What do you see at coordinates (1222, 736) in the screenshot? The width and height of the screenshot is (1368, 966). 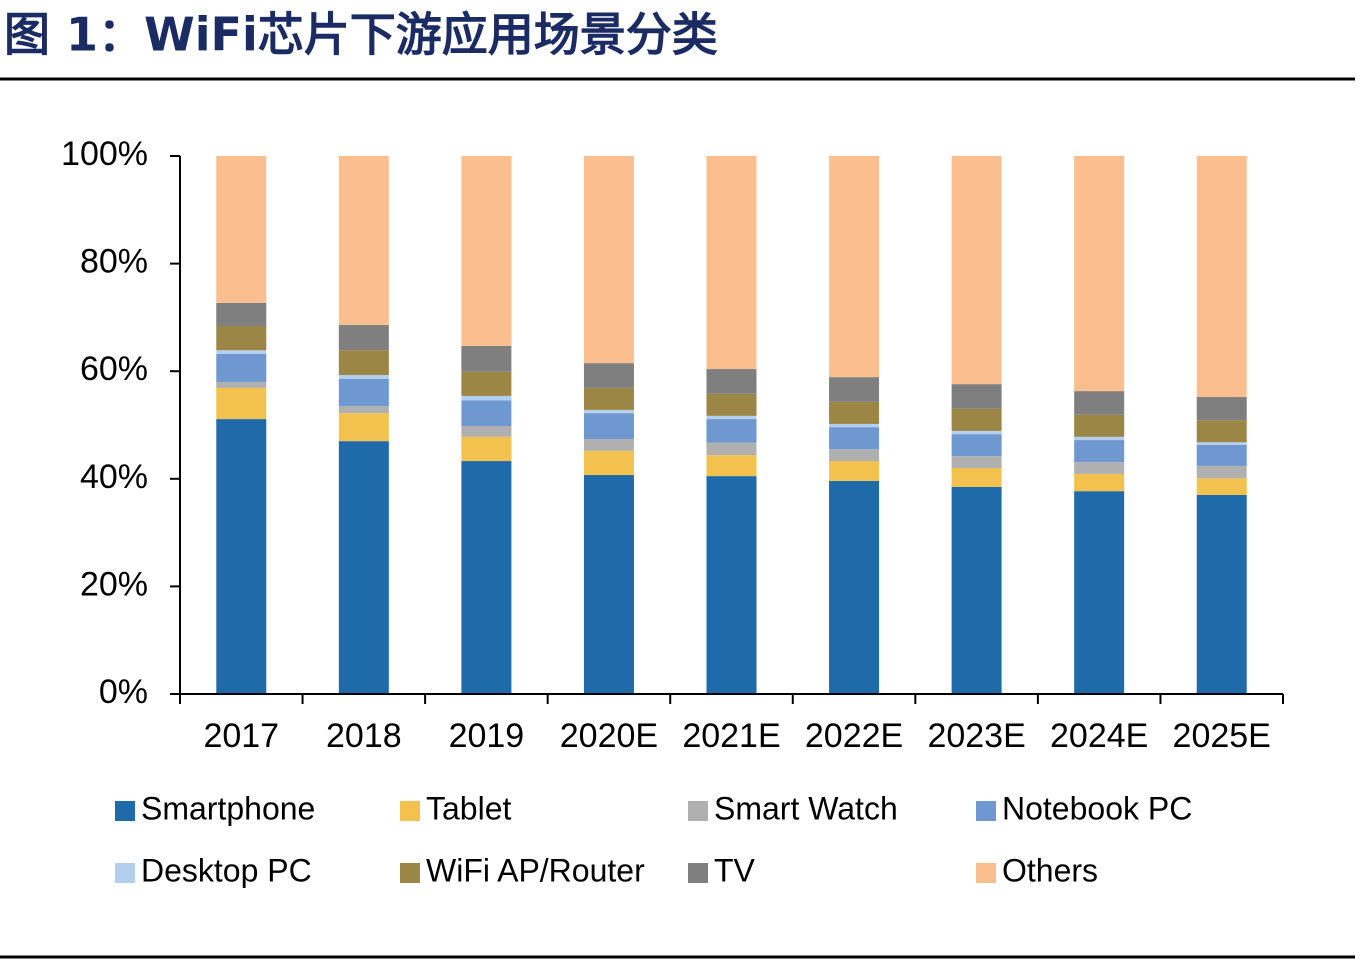 I see `x-tick-label: 2025E` at bounding box center [1222, 736].